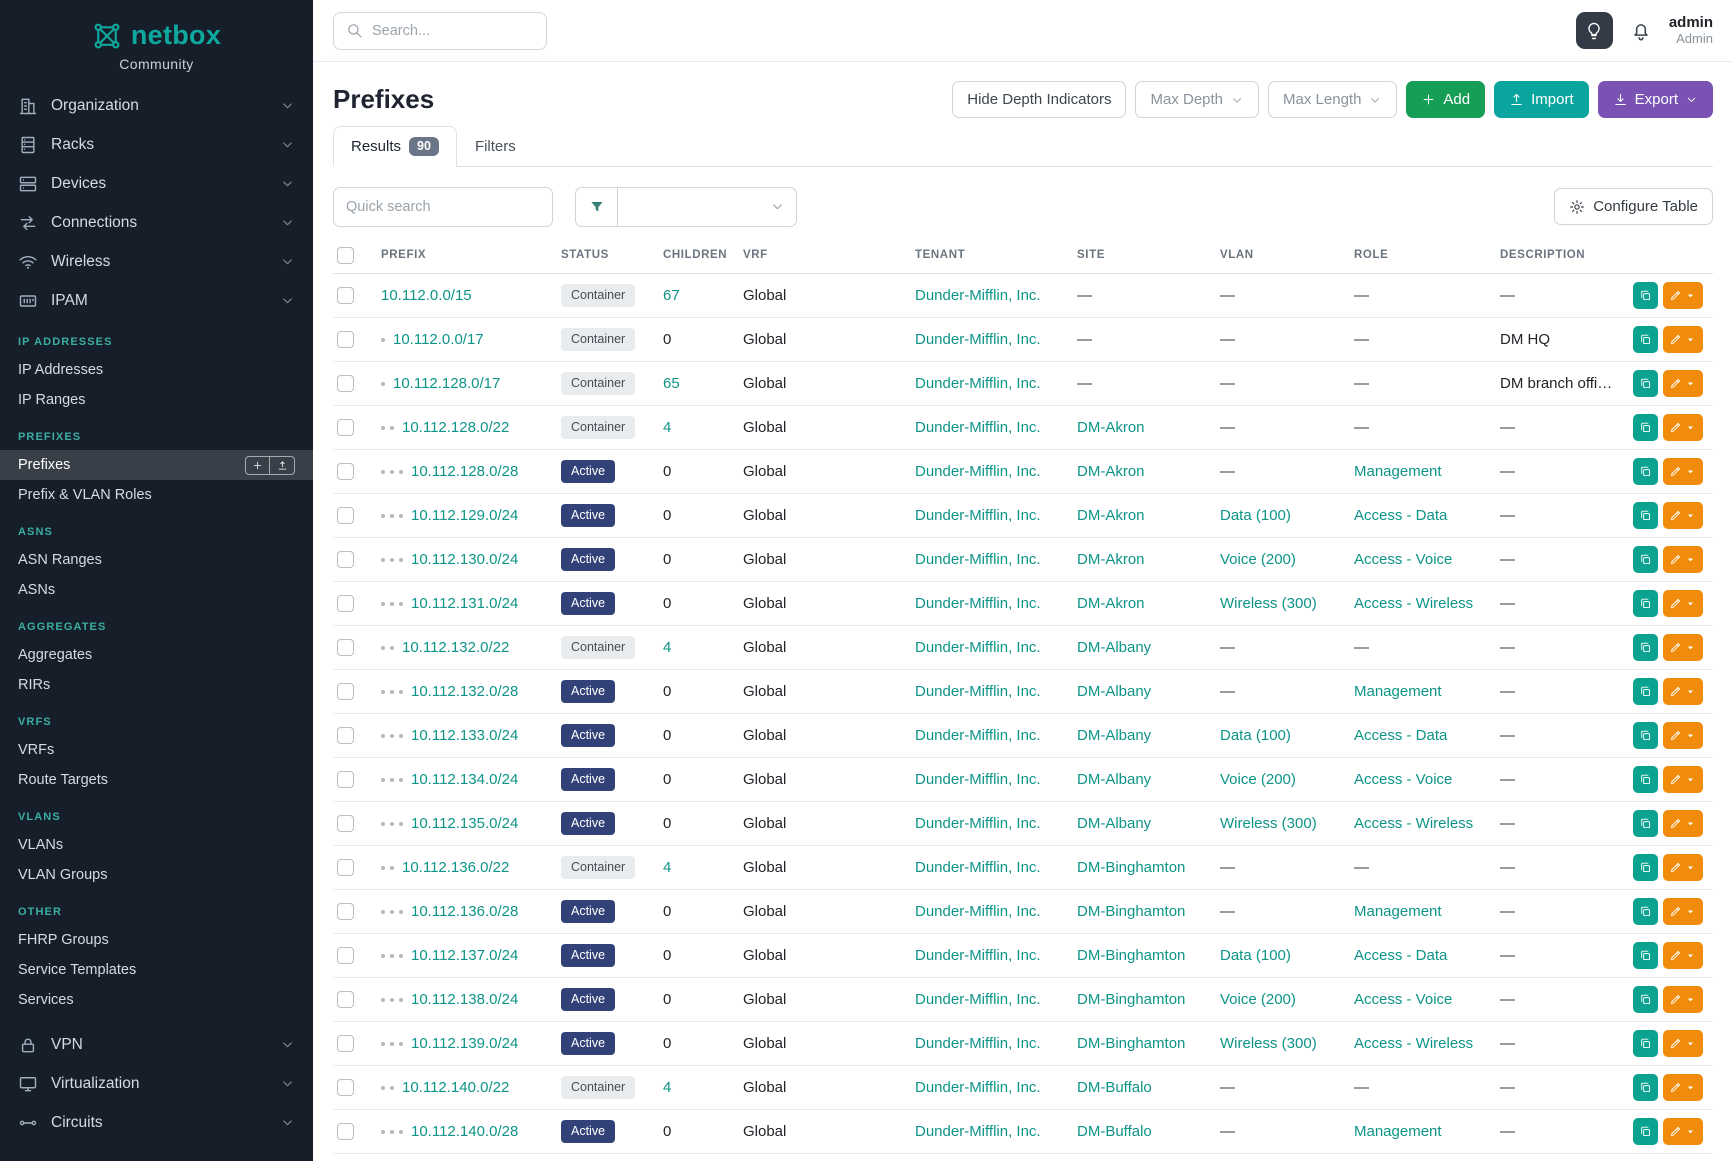  What do you see at coordinates (282, 465) in the screenshot?
I see `import-prefixes-button` at bounding box center [282, 465].